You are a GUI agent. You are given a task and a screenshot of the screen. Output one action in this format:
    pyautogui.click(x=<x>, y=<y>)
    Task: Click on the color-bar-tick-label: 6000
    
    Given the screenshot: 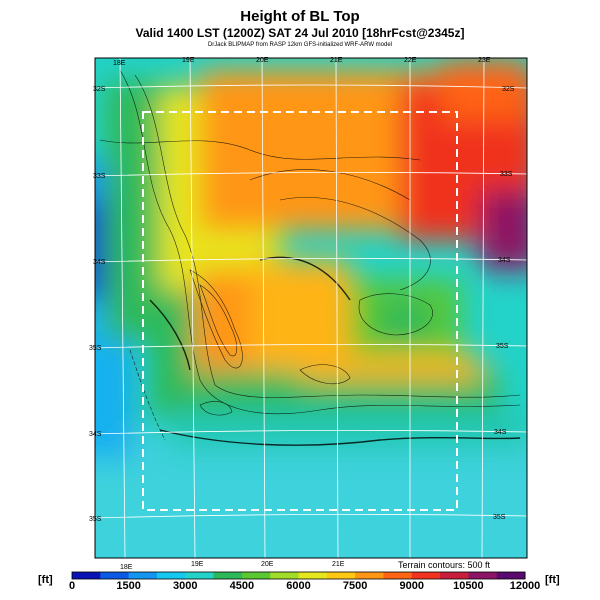 What is the action you would take?
    pyautogui.click(x=298, y=586)
    